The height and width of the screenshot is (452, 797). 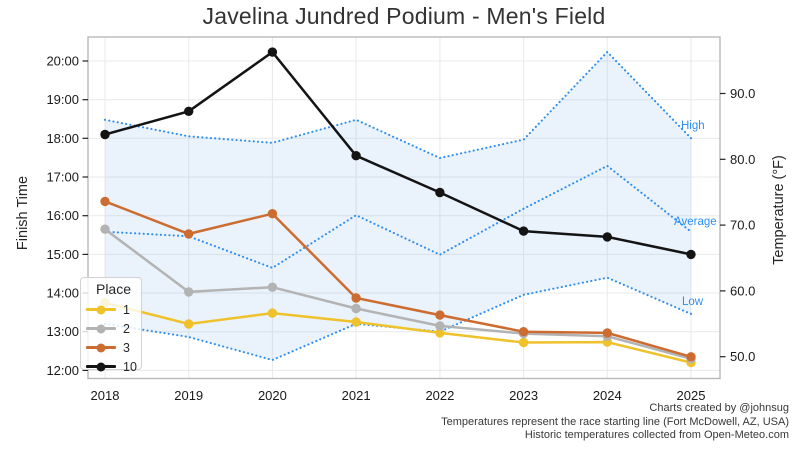 I want to click on legend-item-place-3: 3, so click(x=113, y=347).